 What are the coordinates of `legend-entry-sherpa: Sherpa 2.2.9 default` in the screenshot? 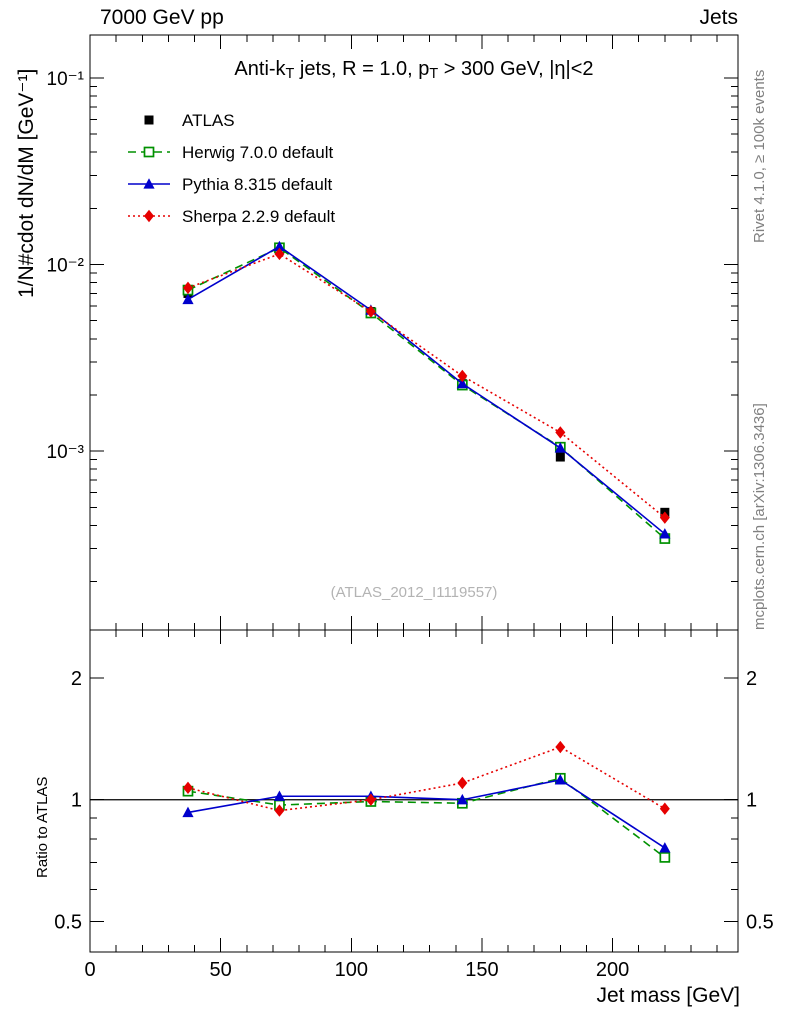 It's located at (231, 216).